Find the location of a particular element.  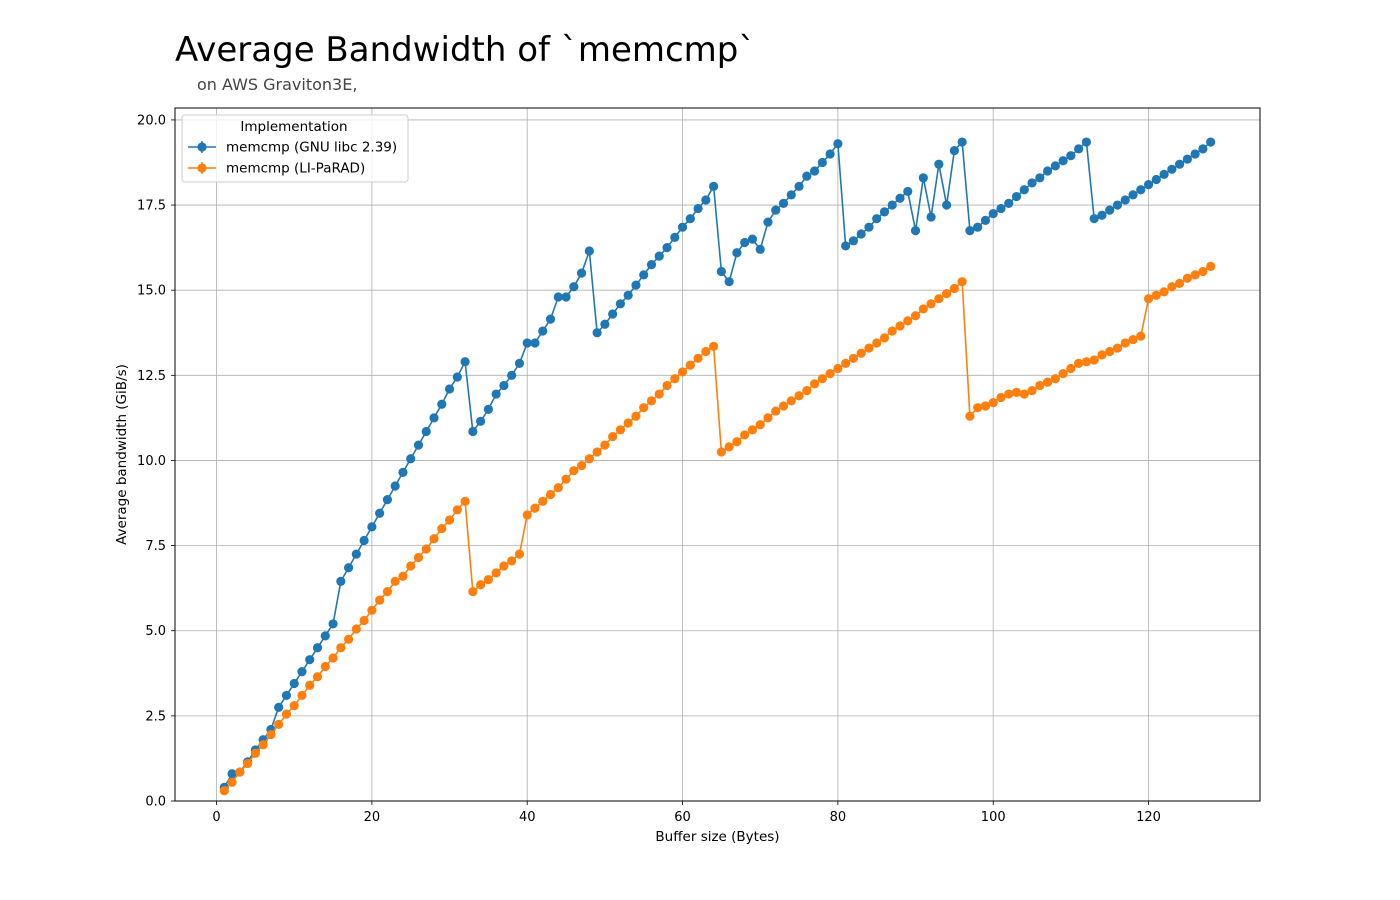

x-tick-label: 40 is located at coordinates (527, 817).